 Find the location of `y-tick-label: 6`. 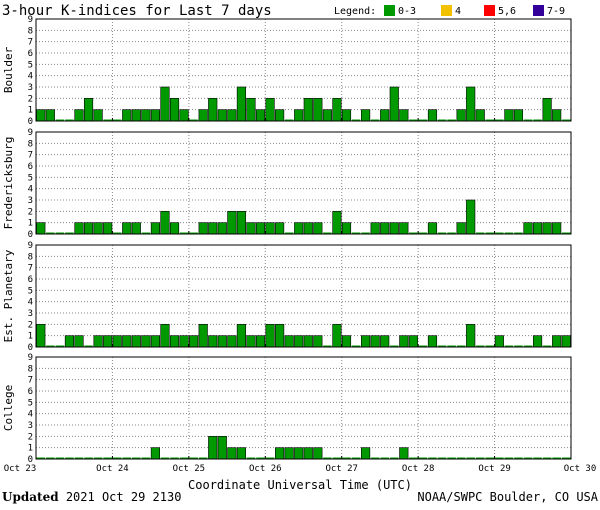

y-tick-label: 6 is located at coordinates (30, 280).